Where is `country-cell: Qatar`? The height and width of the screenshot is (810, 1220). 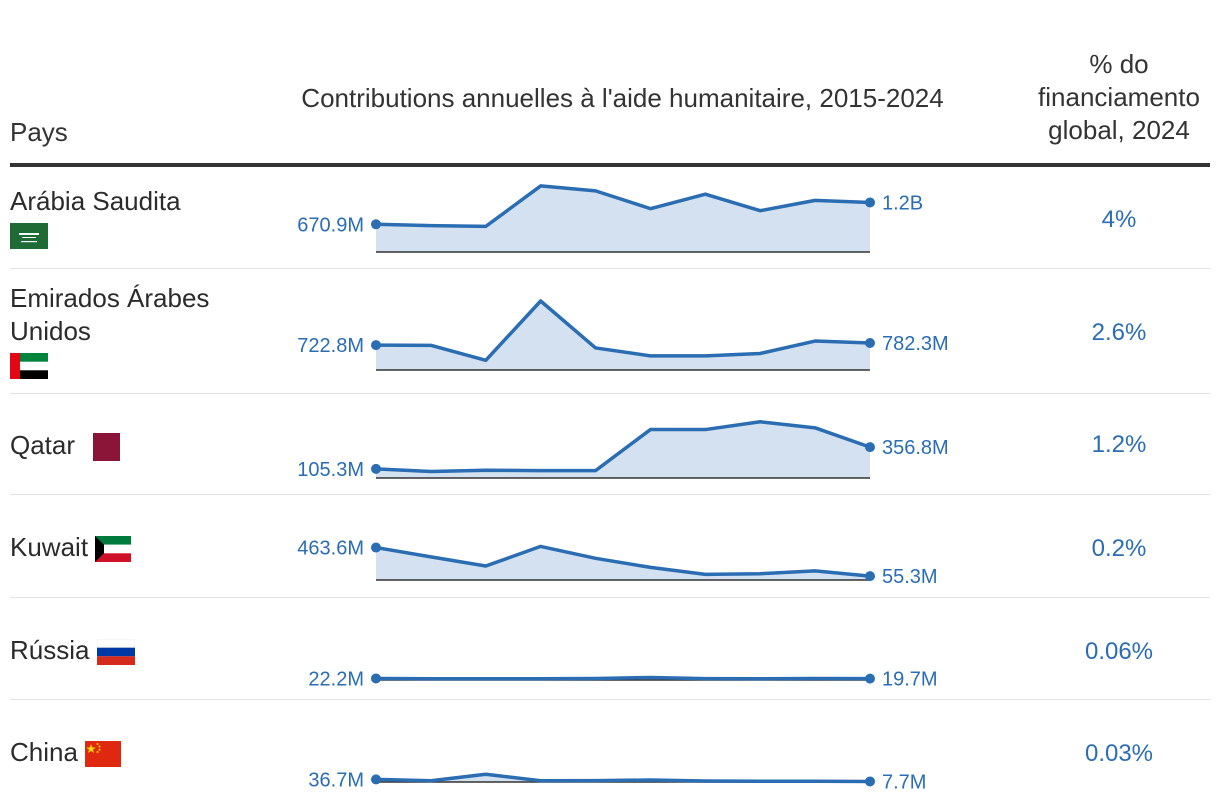
country-cell: Qatar is located at coordinates (65, 445).